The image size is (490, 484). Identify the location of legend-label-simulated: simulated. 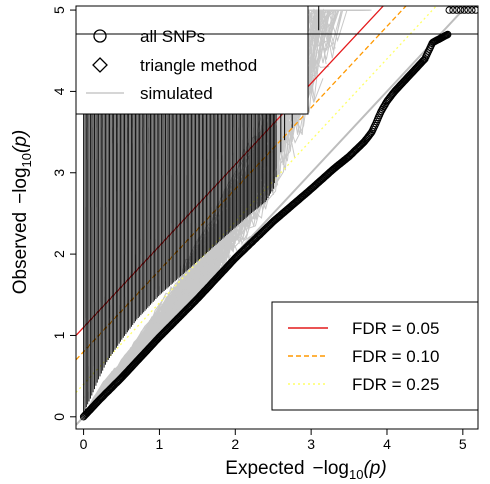
(176, 93).